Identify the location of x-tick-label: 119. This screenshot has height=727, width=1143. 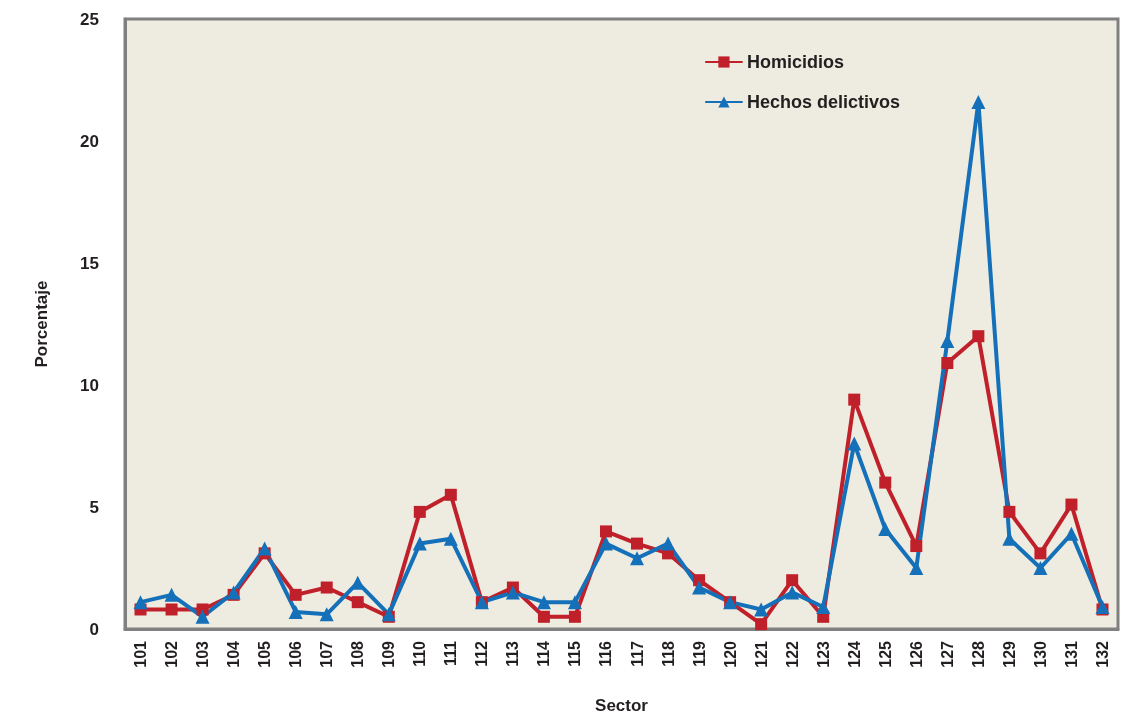
(699, 653).